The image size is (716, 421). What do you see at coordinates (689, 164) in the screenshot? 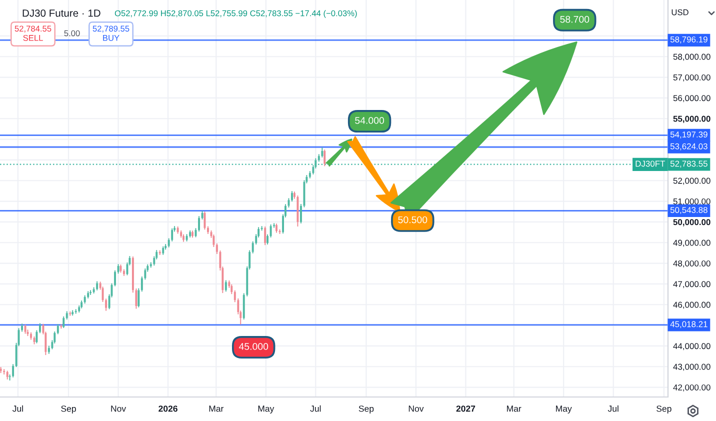
I see `ref-line-label: 52,783.55` at bounding box center [689, 164].